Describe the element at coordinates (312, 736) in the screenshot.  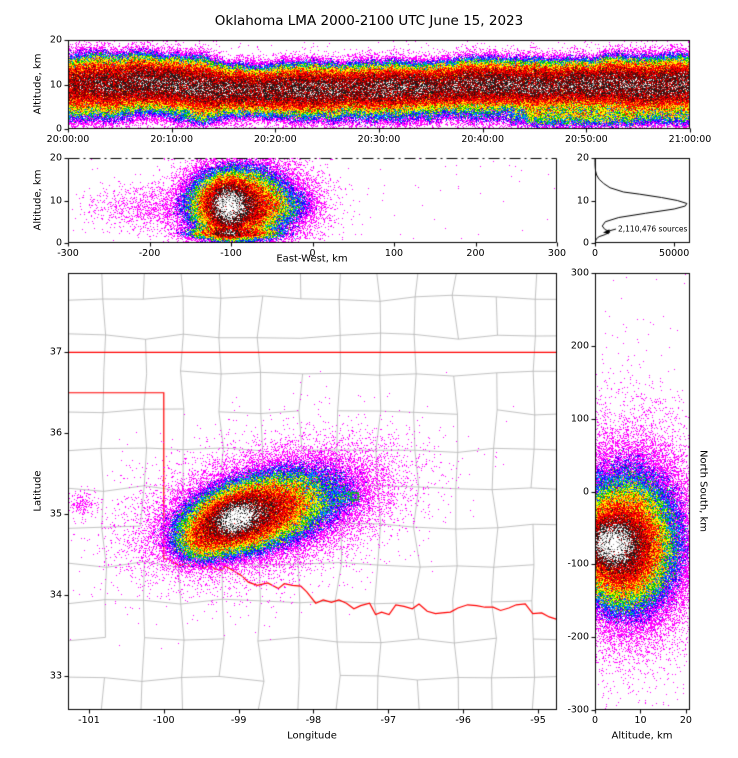
I see `map-xlabel: Longitude` at that location.